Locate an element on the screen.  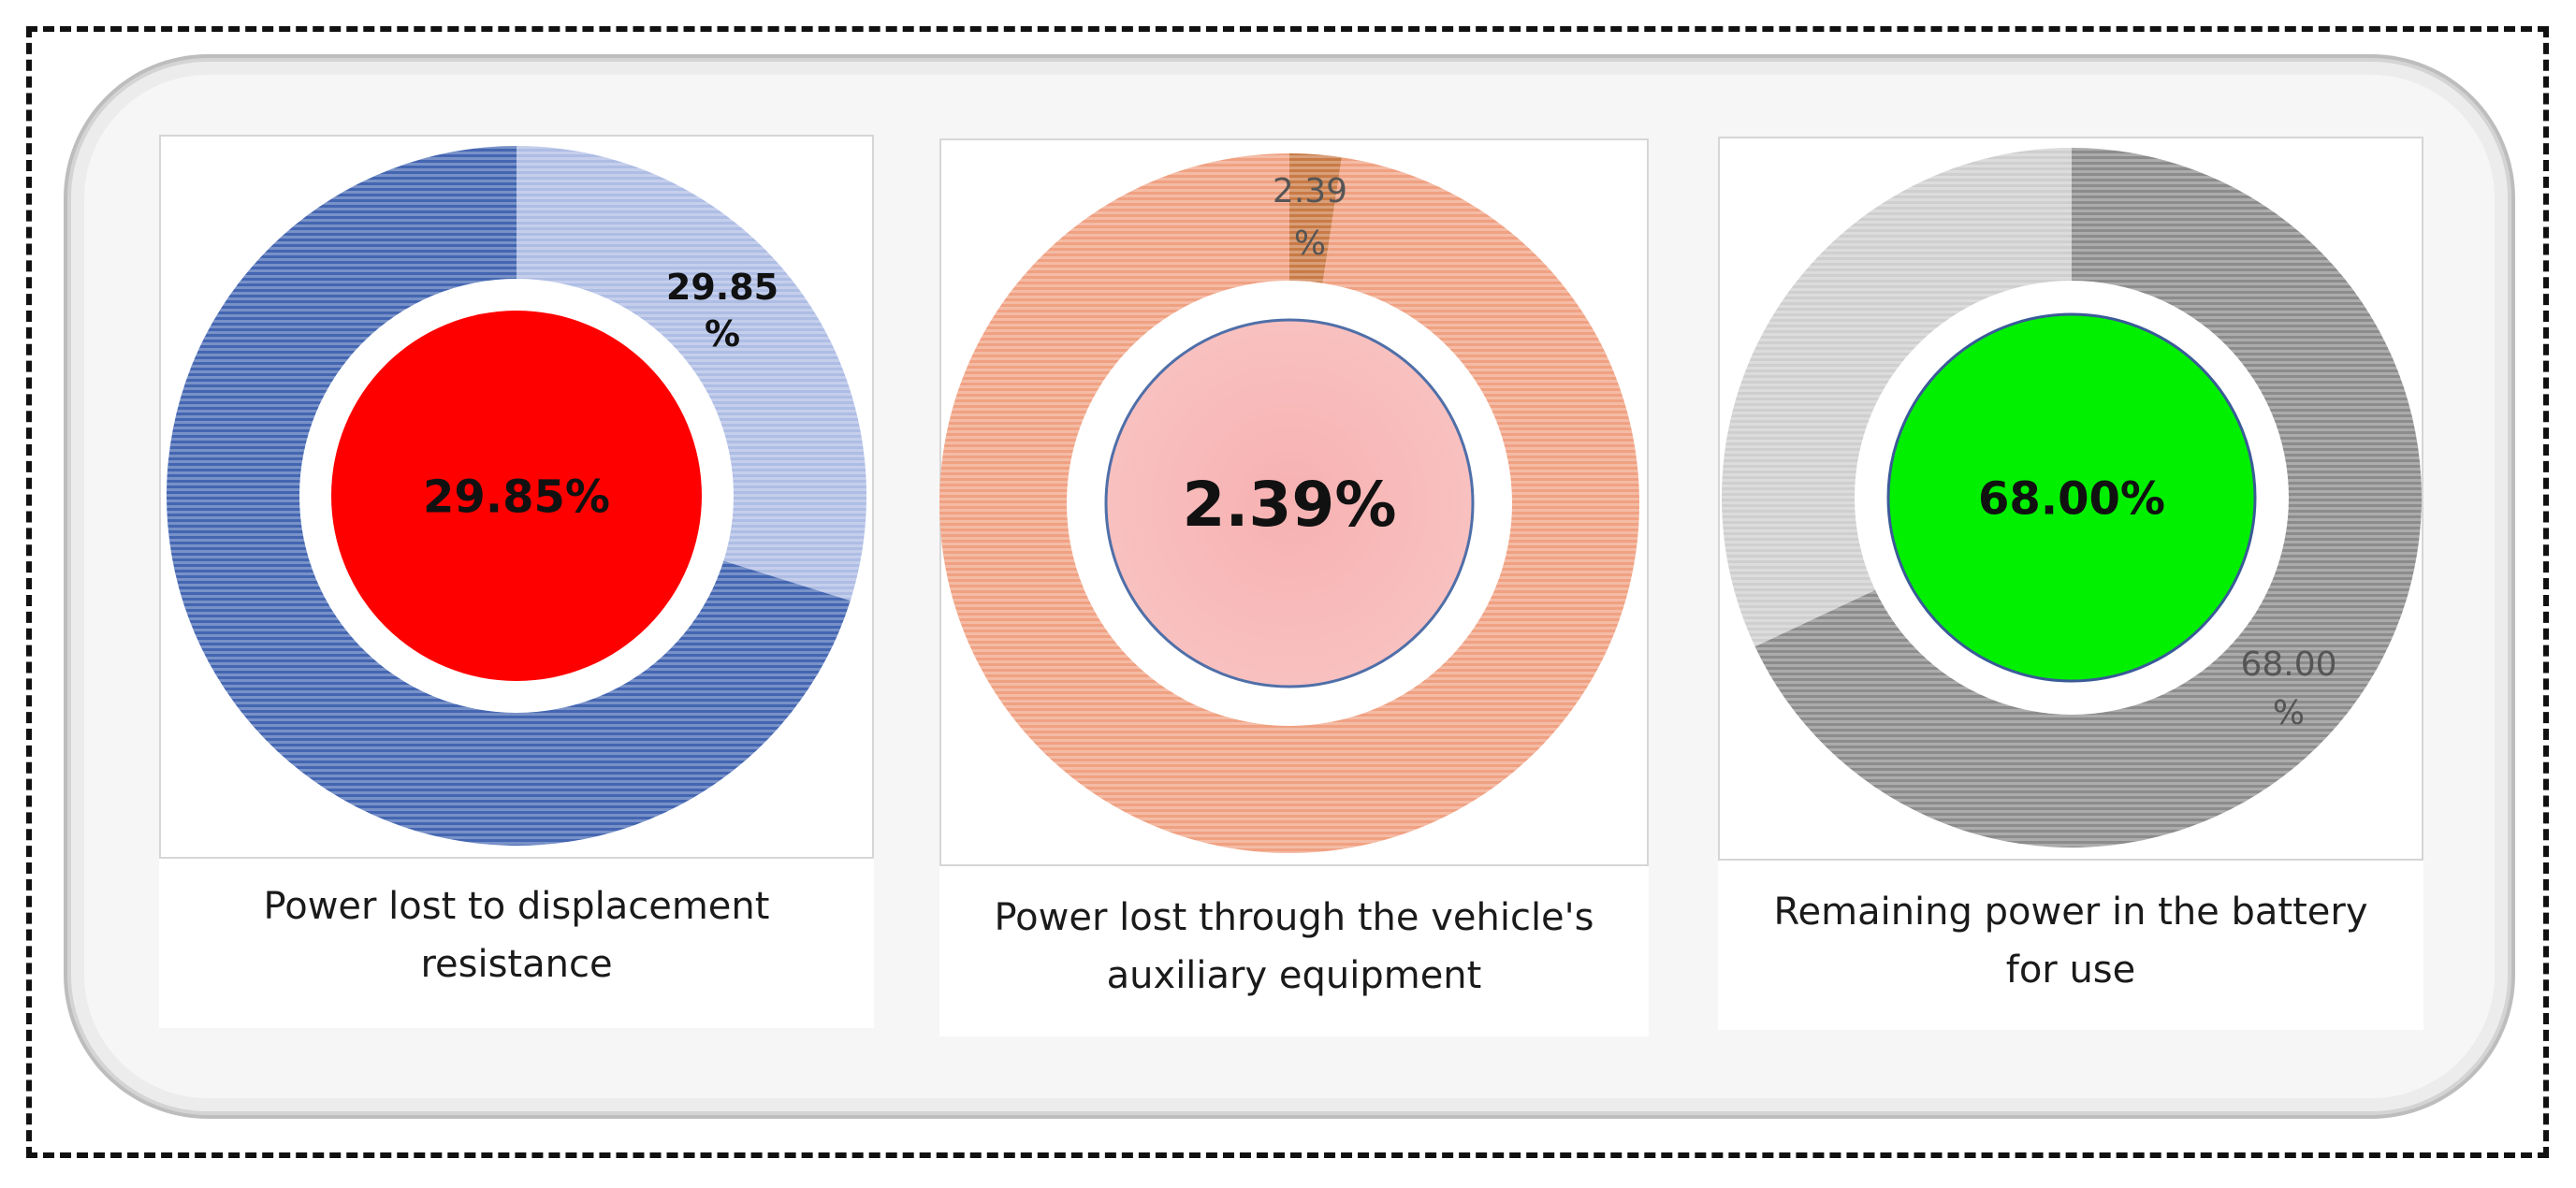
caption-line-2: for use is located at coordinates (2070, 970).